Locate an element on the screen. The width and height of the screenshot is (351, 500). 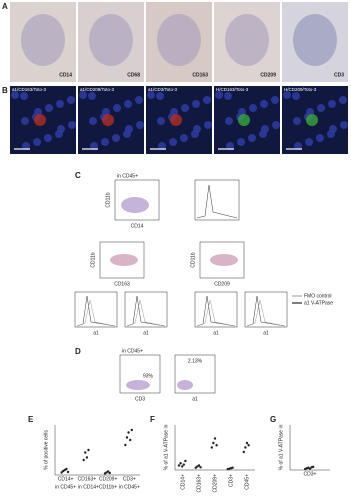
category: CD209+ is located at coordinates (108, 479).